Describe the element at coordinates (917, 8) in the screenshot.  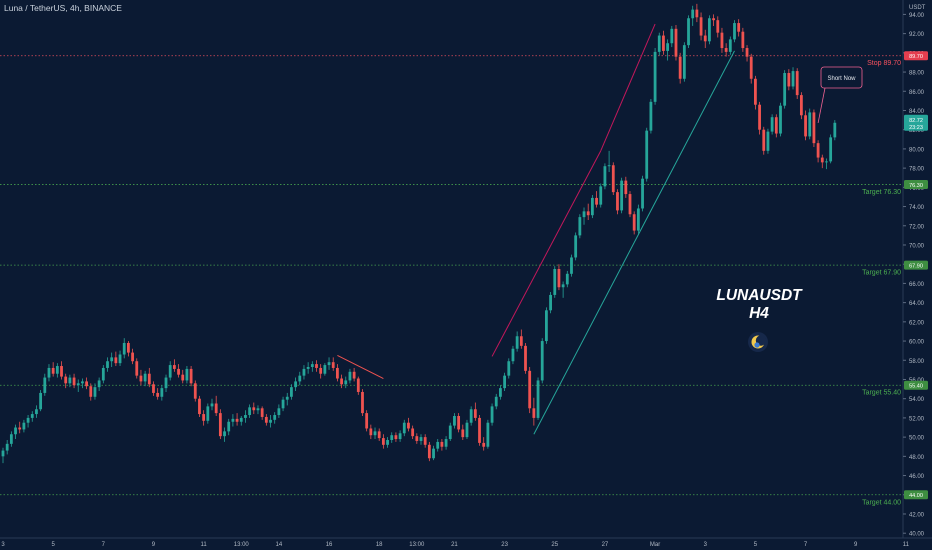
I see `currency-label: USDT` at that location.